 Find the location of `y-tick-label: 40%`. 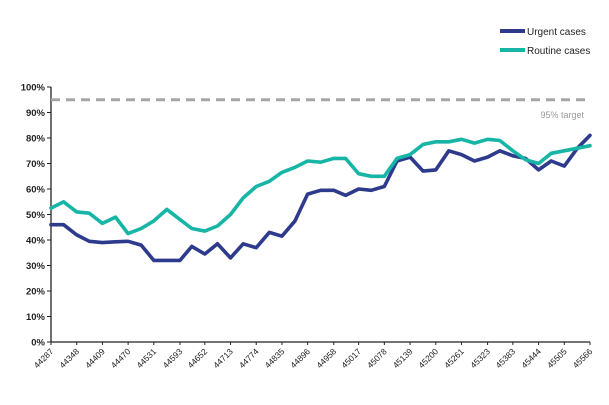

y-tick-label: 40% is located at coordinates (36, 241).